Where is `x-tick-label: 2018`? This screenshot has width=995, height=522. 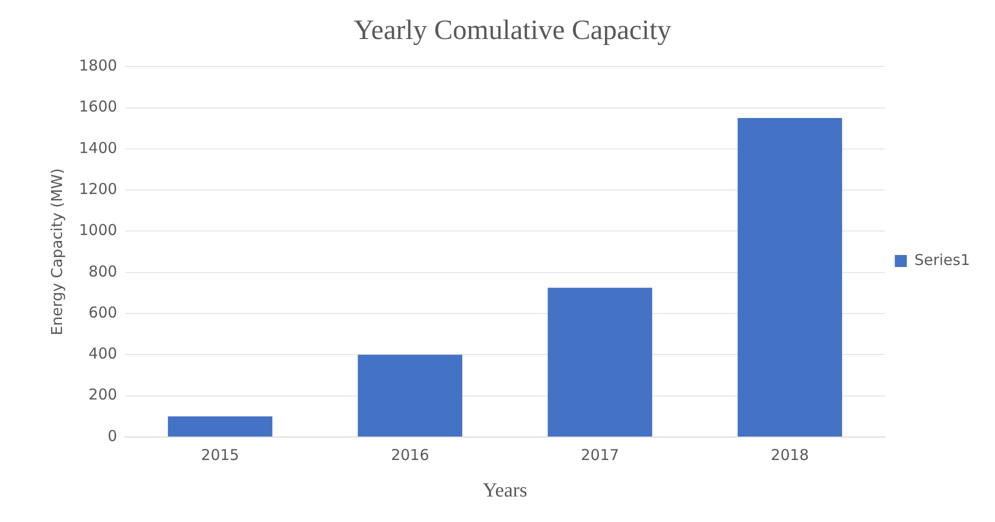 x-tick-label: 2018 is located at coordinates (789, 455).